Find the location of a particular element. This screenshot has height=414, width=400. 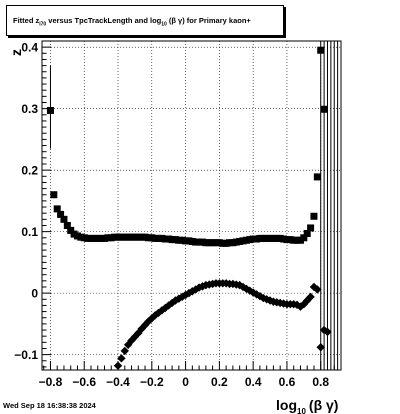

y-tick-label: 0.3 is located at coordinates (29, 109).